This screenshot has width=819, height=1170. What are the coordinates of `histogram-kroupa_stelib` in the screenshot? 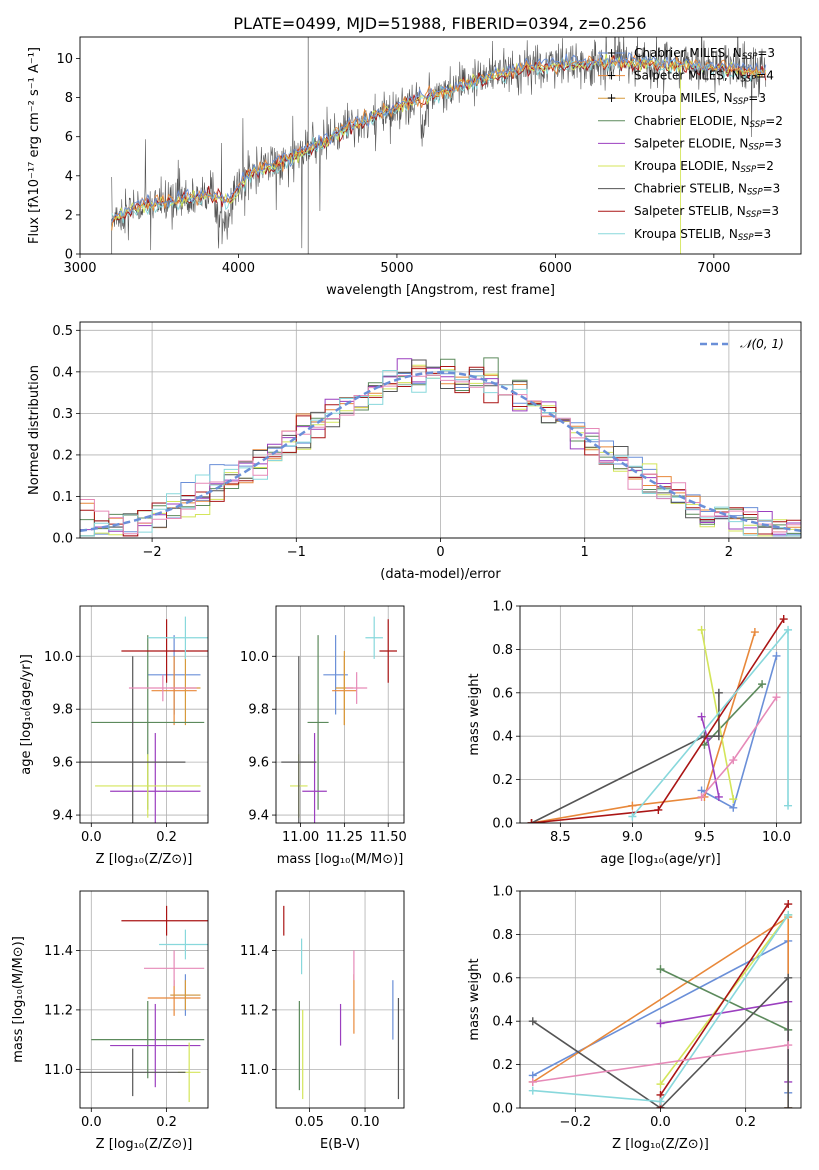 It's located at (440, 453).